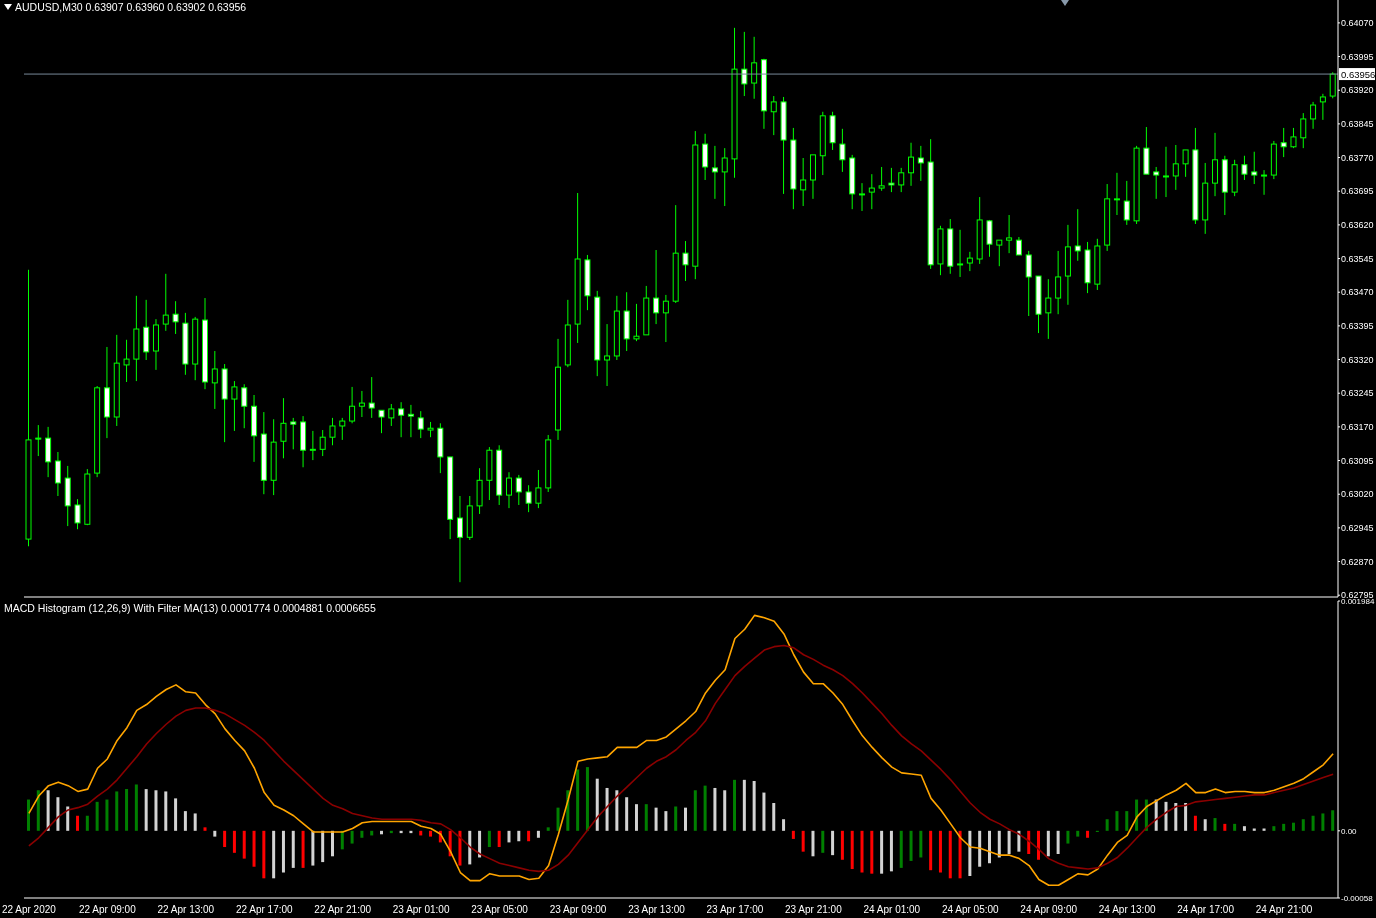 Image resolution: width=1376 pixels, height=918 pixels. Describe the element at coordinates (190, 608) in the screenshot. I see `chart-title: MACD Histogram (12,26,9) With Filter MA(13) 0.0001774 0.0004881 0.0006655` at that location.